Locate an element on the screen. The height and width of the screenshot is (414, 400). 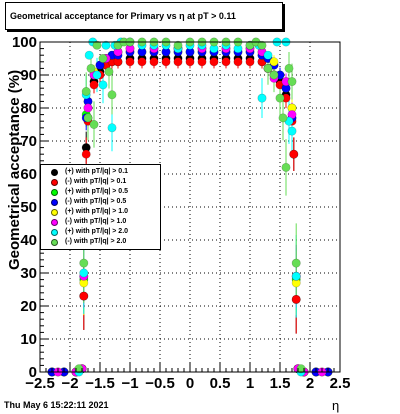
legend-entry: (-) with pT/|q| > 1.0 is located at coordinates (101, 223).